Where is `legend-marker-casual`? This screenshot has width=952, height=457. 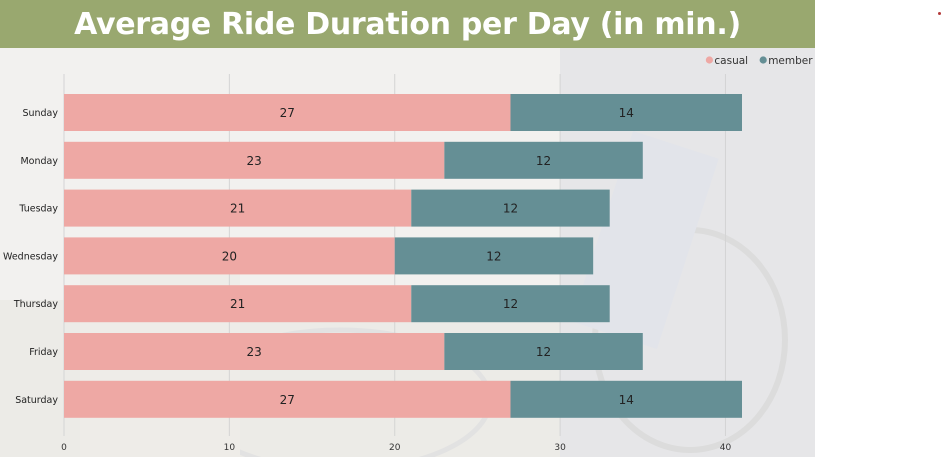 legend-marker-casual is located at coordinates (709, 60).